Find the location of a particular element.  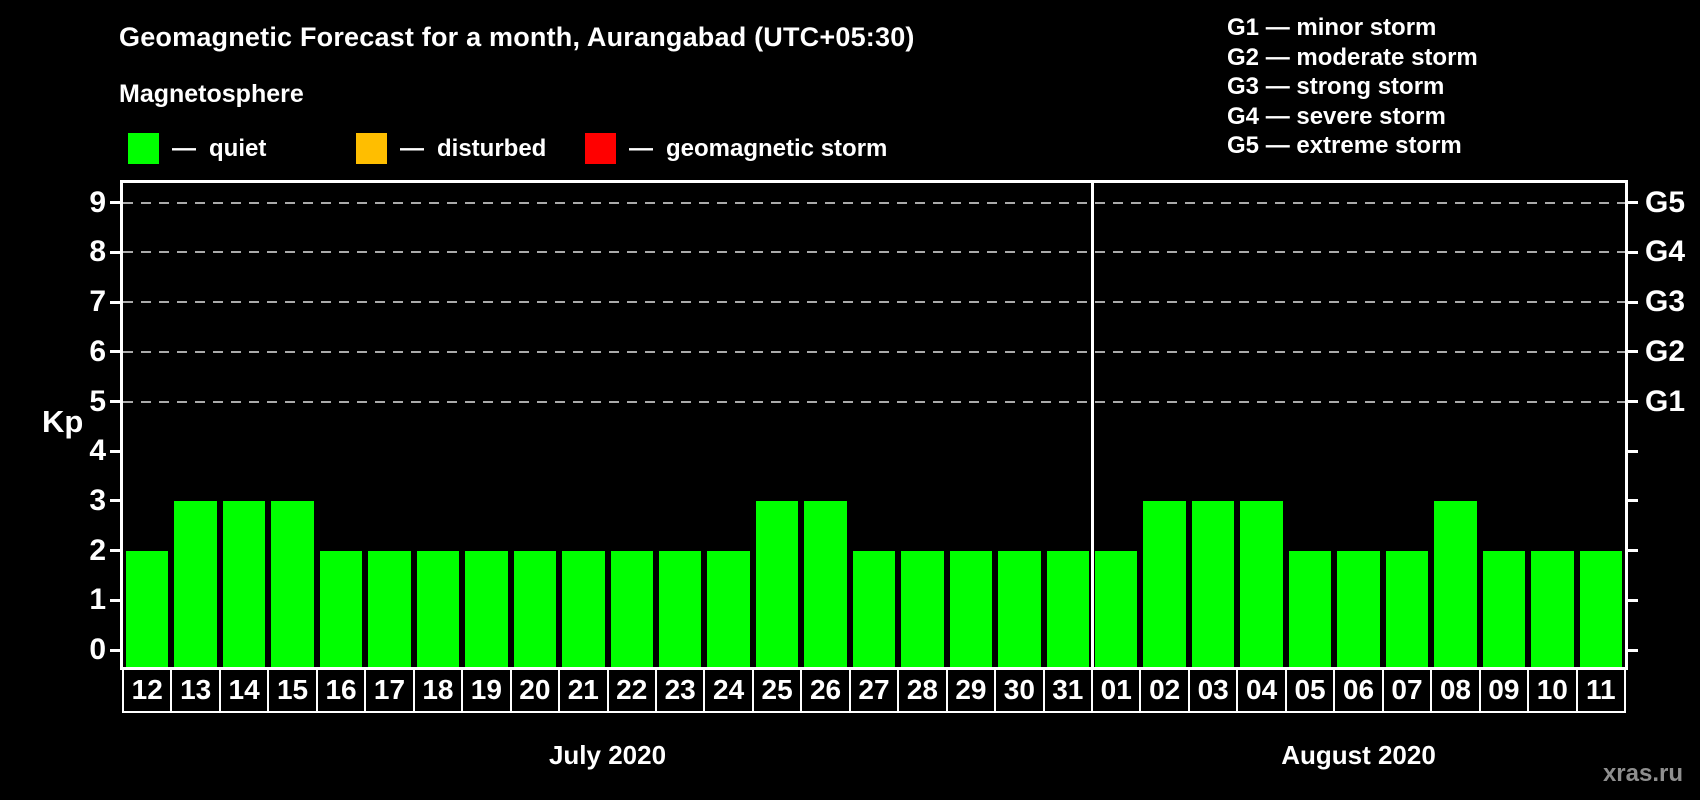

day-label-10: 10 is located at coordinates (1552, 690).